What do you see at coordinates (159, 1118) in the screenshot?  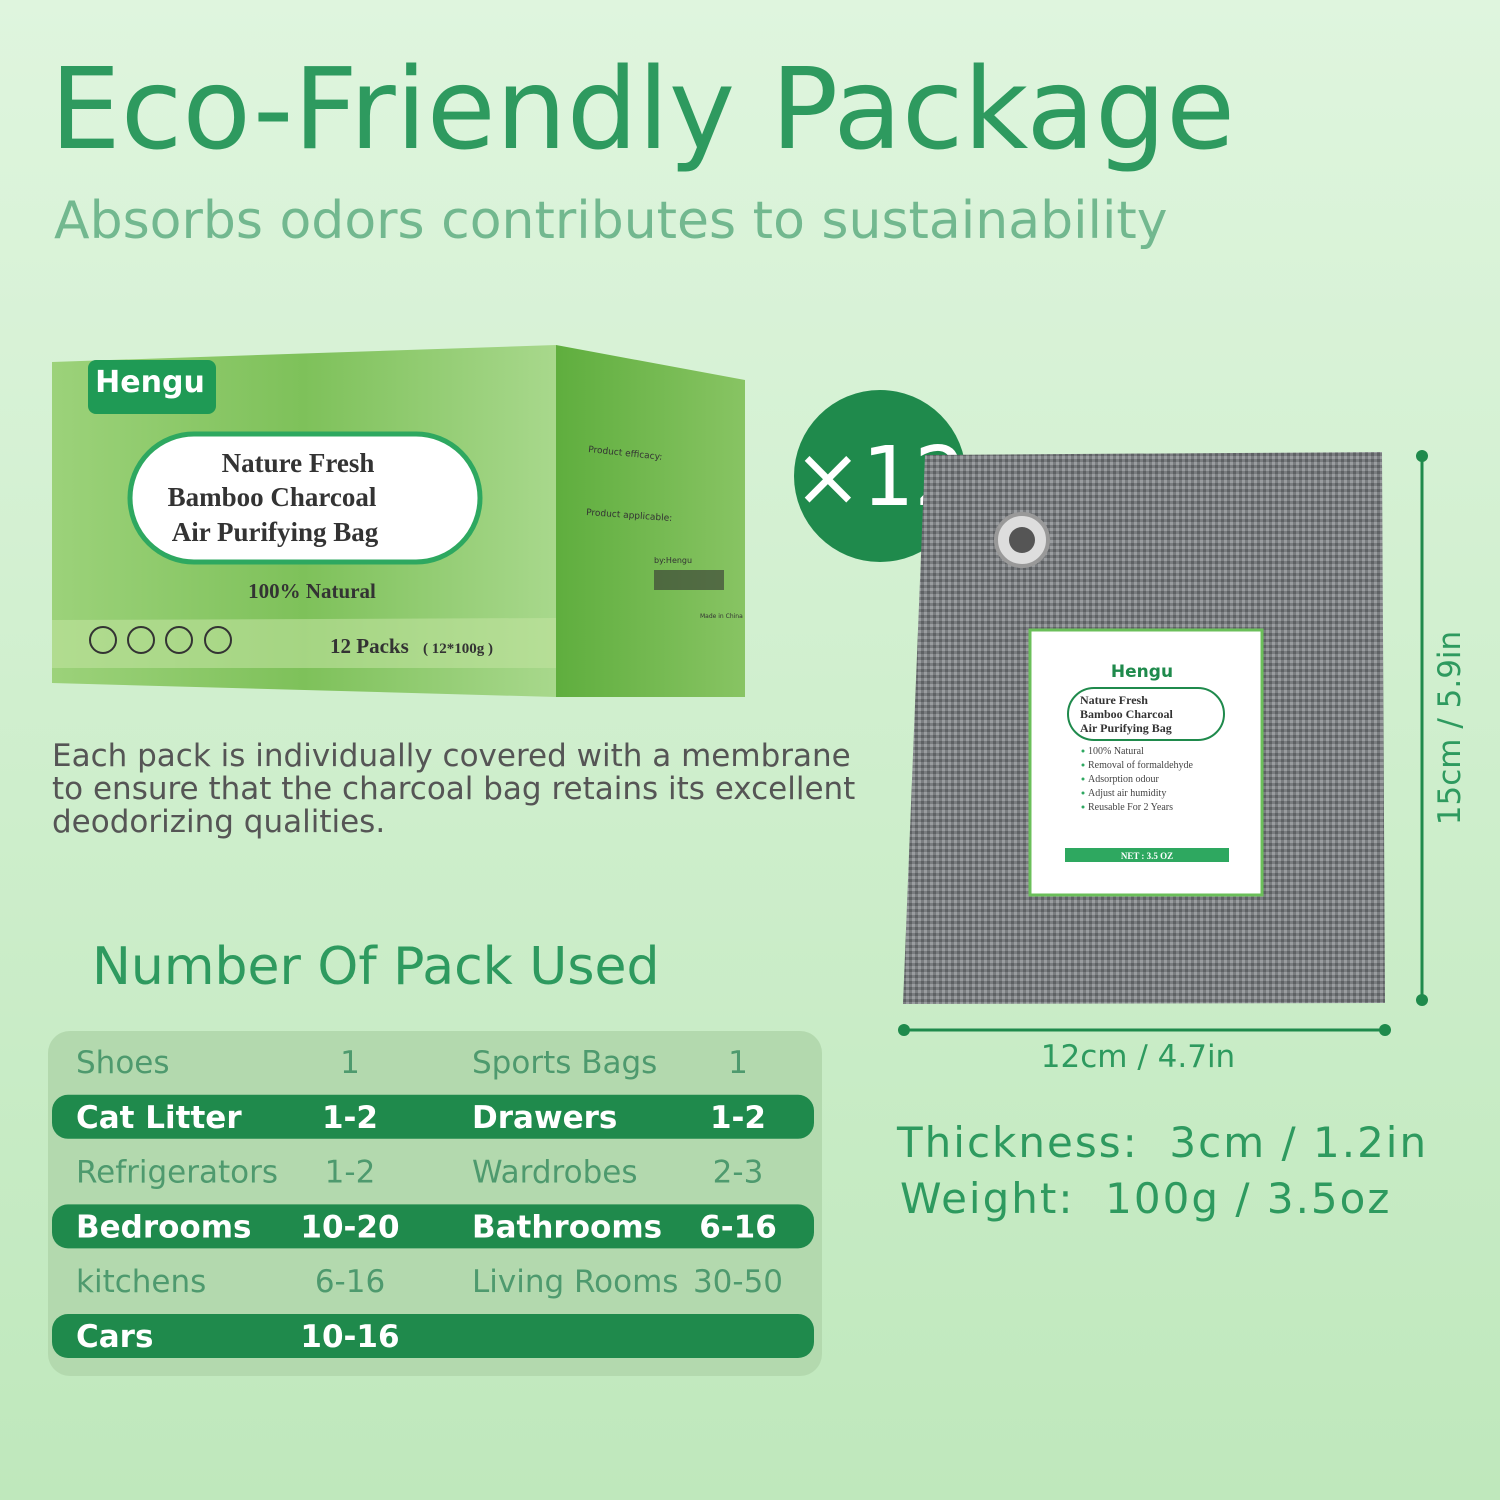 I see `usage-place: Cat Litter` at bounding box center [159, 1118].